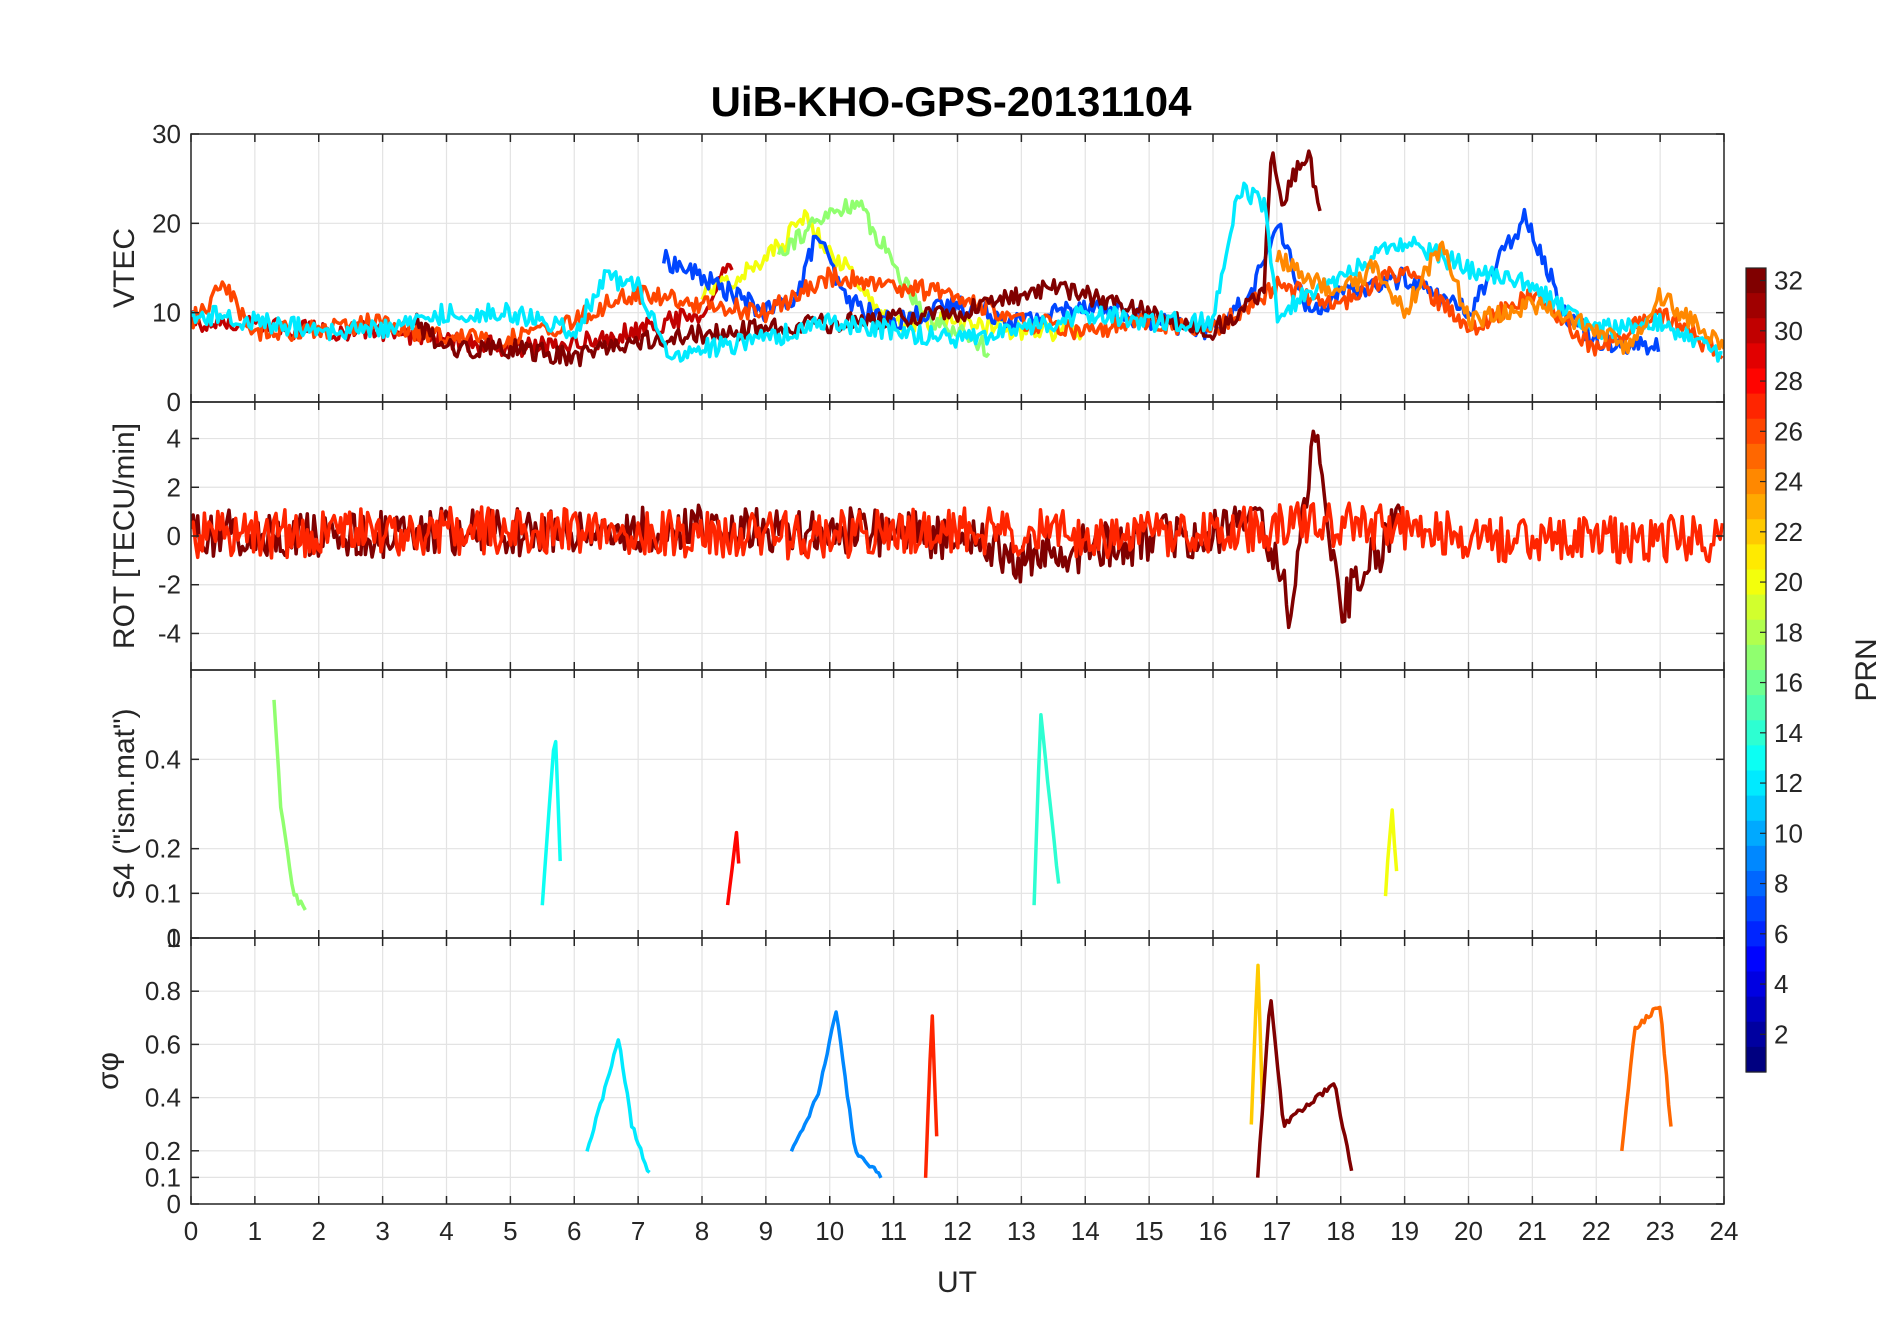 This screenshot has width=1902, height=1330. What do you see at coordinates (191, 1231) in the screenshot?
I see `x-tick-label: 0` at bounding box center [191, 1231].